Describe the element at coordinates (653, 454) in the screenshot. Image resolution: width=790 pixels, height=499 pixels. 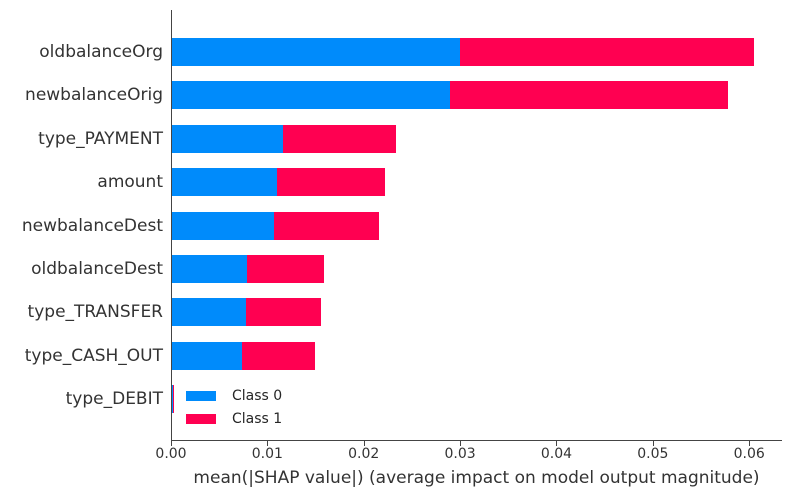
I see `x-tick-label: 0.05` at that location.